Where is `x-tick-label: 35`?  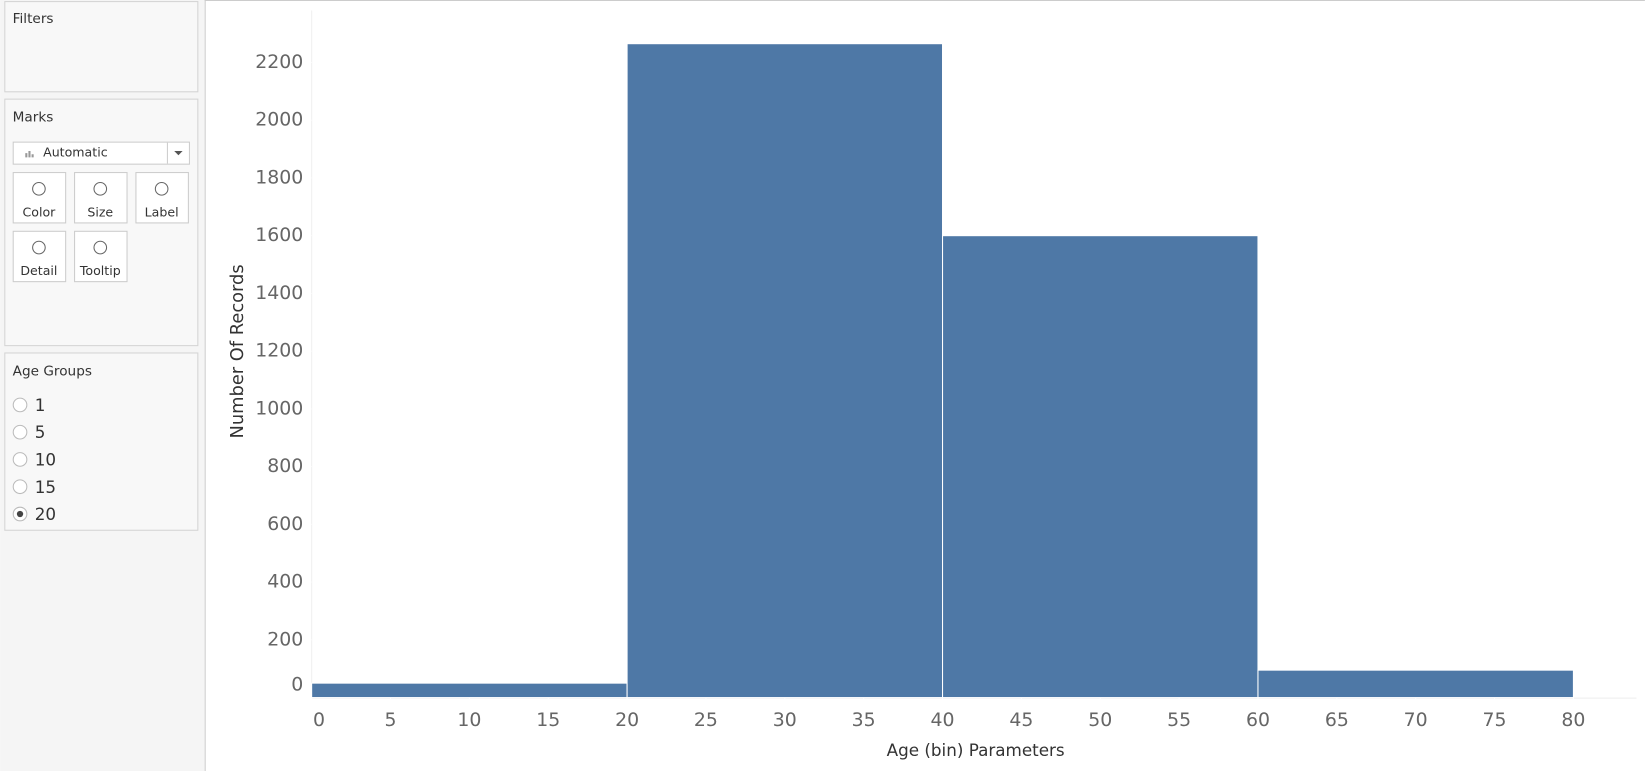 x-tick-label: 35 is located at coordinates (864, 720).